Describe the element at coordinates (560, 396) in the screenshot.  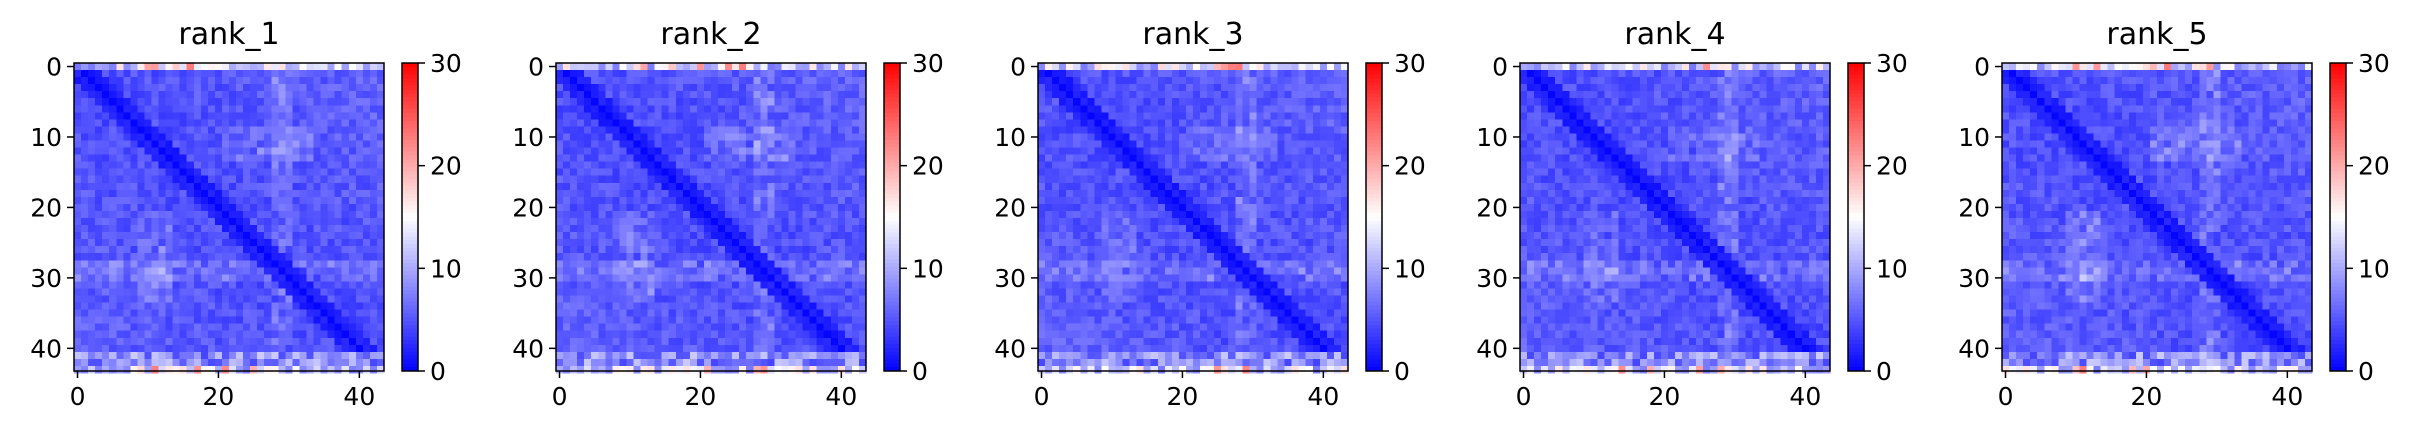
I see `x-tick-label: 0` at that location.